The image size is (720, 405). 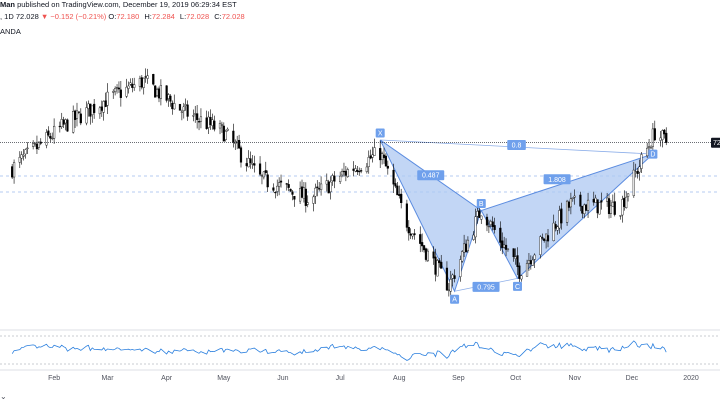 What do you see at coordinates (399, 378) in the screenshot?
I see `x-tick-label: Aug` at bounding box center [399, 378].